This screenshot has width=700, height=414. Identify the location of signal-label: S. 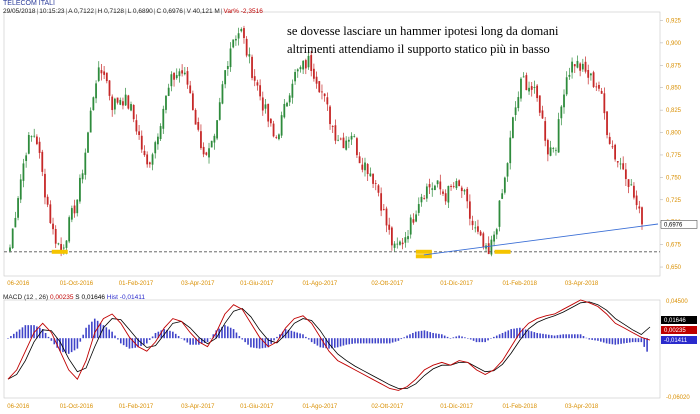
(77, 297).